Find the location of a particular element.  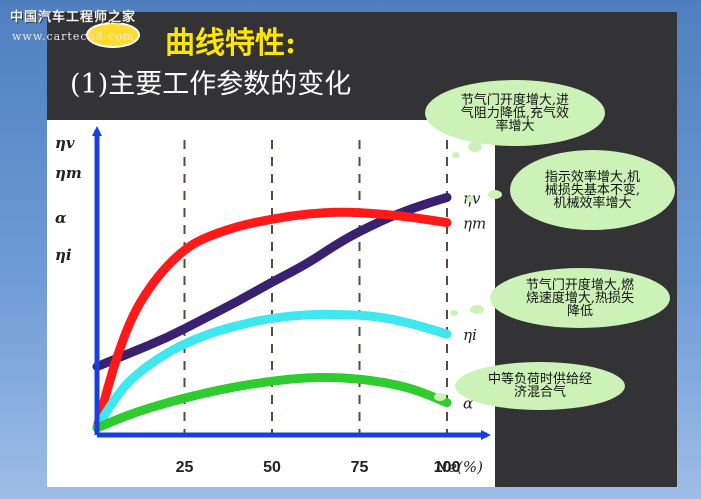

y-axis-label: α is located at coordinates (61, 218).